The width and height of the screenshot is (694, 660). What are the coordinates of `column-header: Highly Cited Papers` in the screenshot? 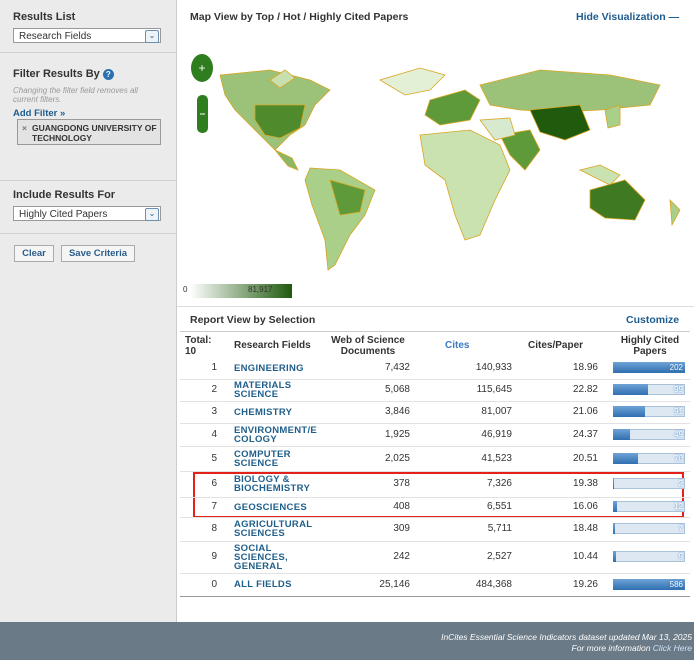 It's located at (650, 346).